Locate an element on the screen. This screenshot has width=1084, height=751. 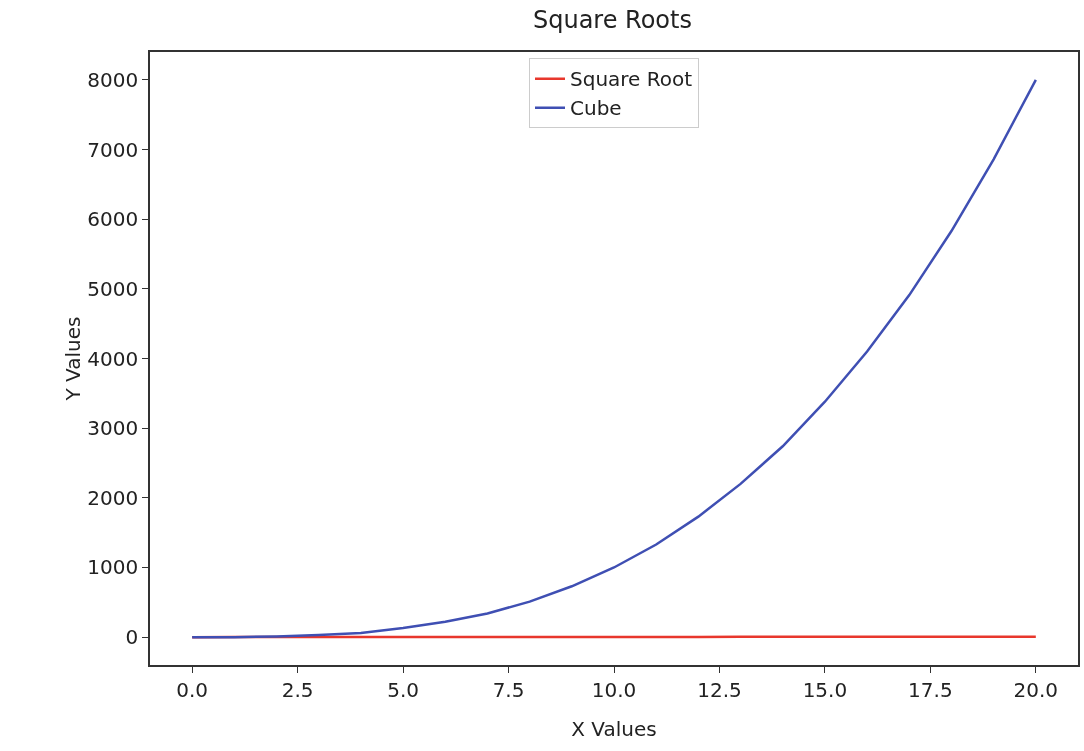
x-tick-label: 10.0 is located at coordinates (614, 689).